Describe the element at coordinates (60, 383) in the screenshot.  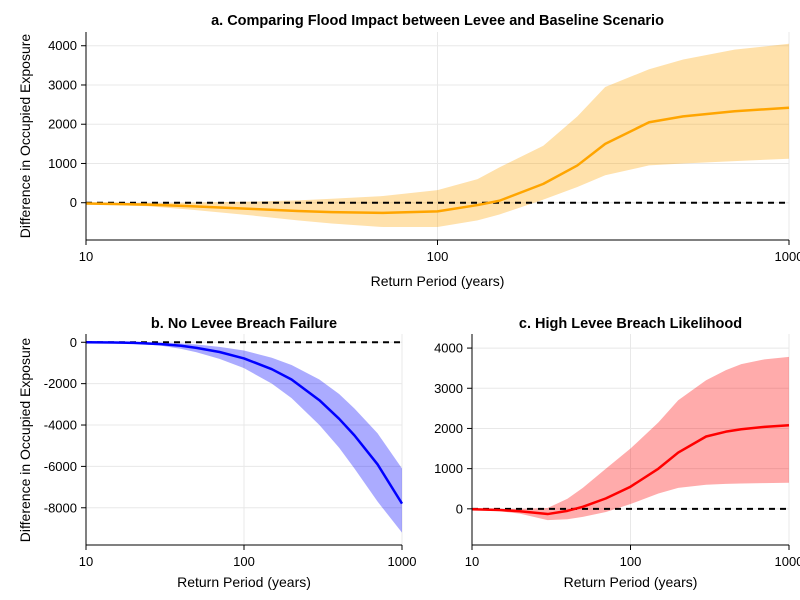
I see `y-tick-label: -2000` at that location.